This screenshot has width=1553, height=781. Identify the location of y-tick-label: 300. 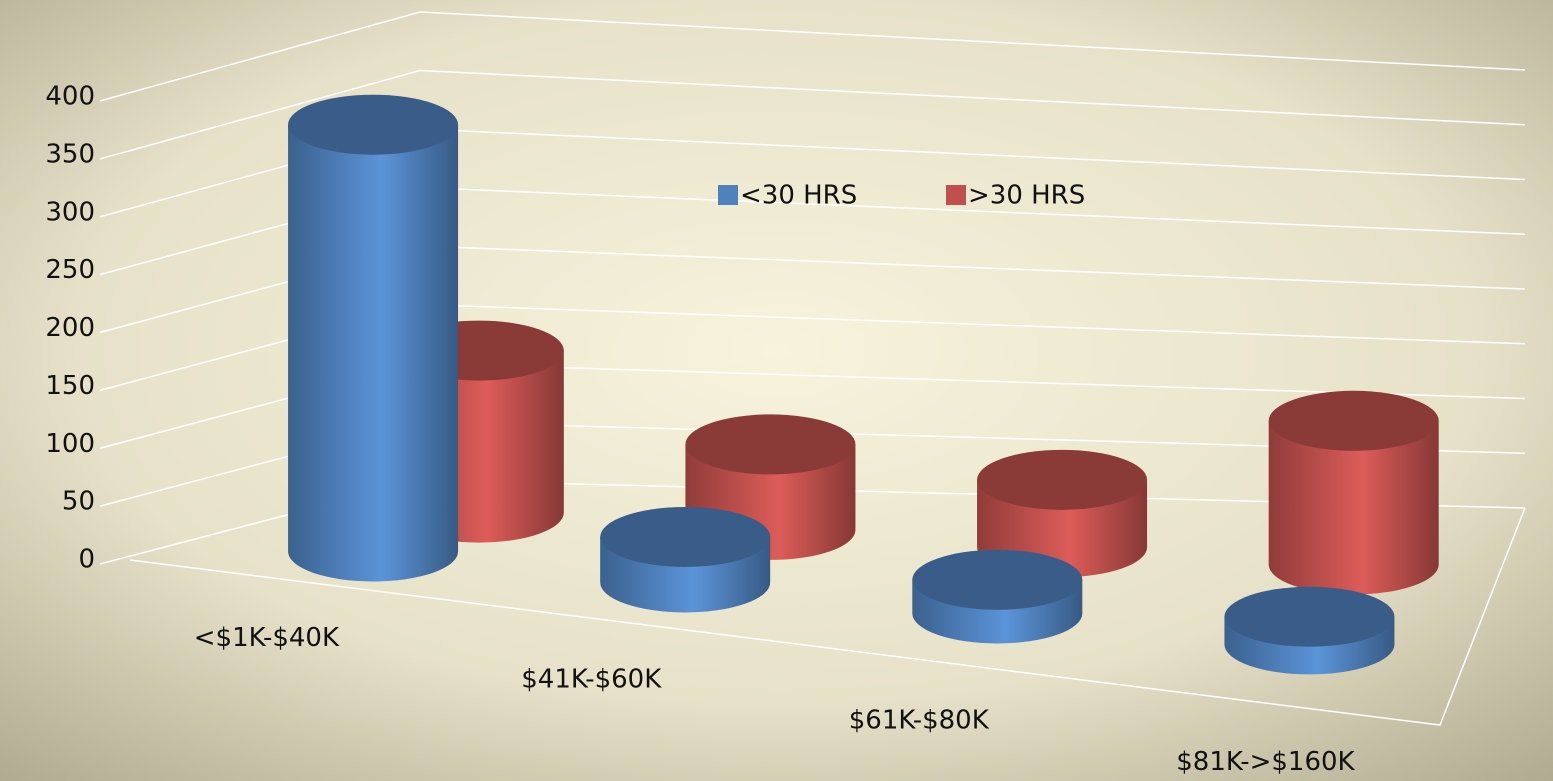
(70, 212).